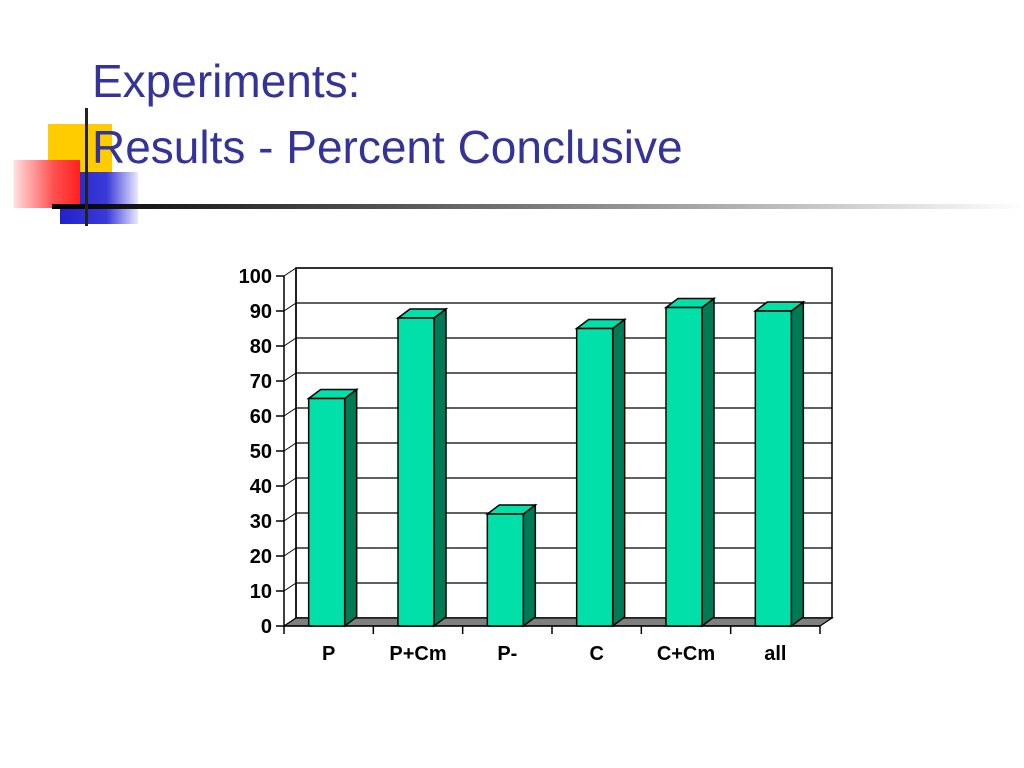  Describe the element at coordinates (255, 277) in the screenshot. I see `y-tick-label: 100` at that location.